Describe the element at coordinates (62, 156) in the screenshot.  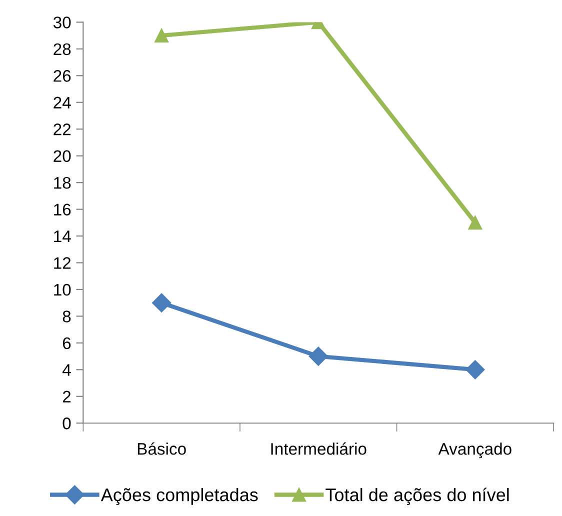
I see `y-tick-label: 20` at that location.